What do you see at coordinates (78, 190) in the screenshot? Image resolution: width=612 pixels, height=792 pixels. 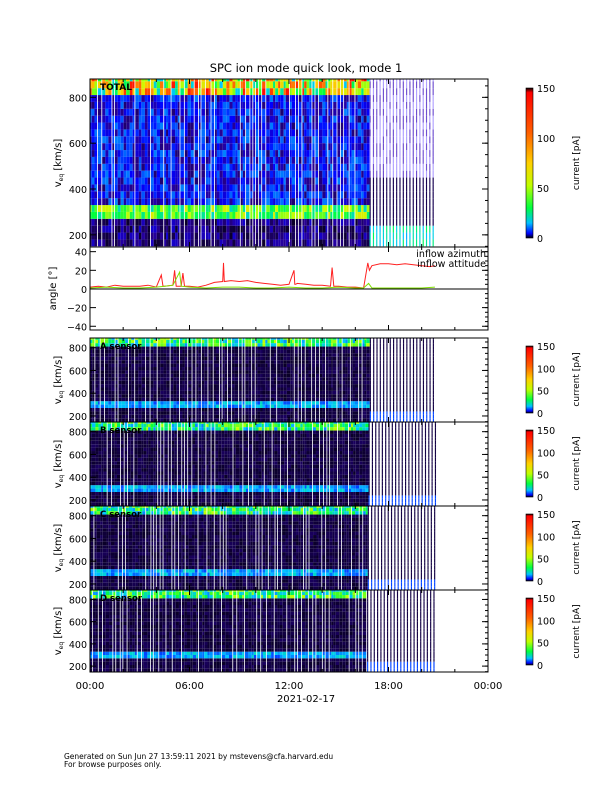 I see `y-tick-label: 400` at bounding box center [78, 190].